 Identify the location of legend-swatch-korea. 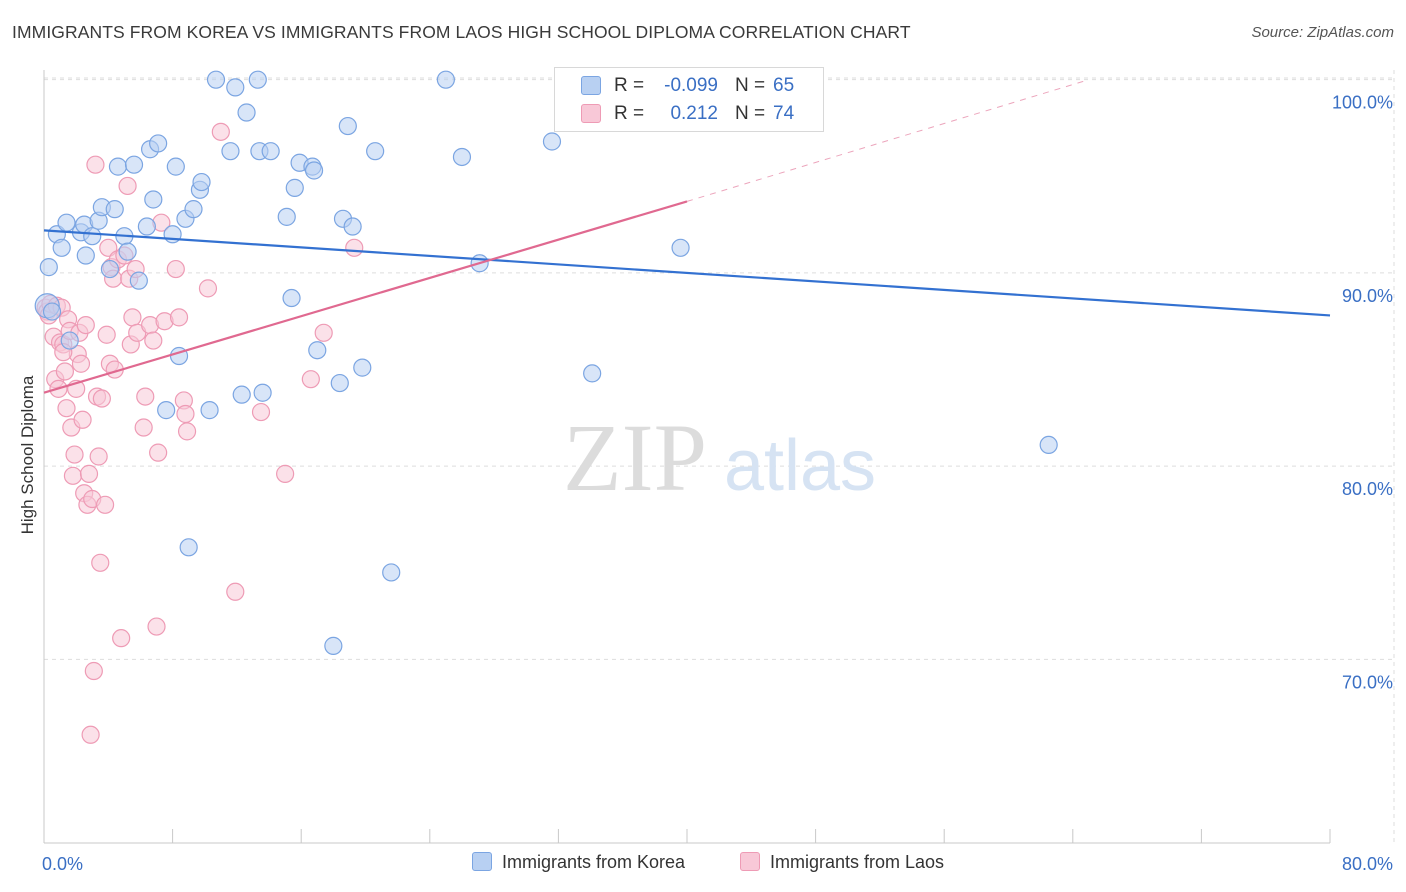
(482, 861).